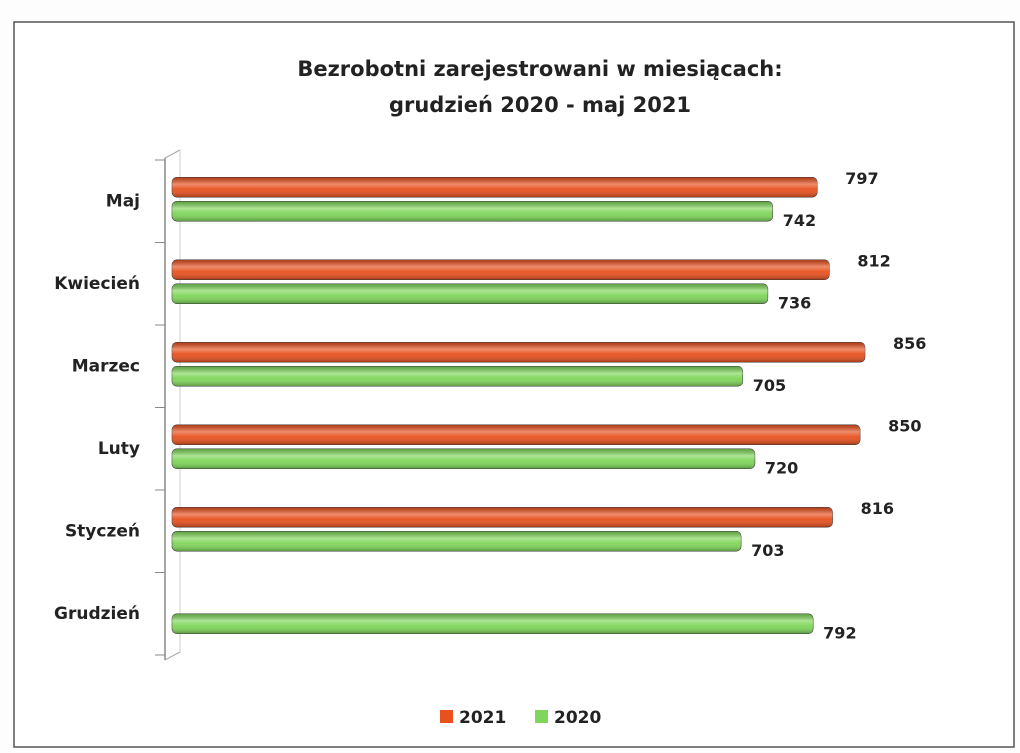 The height and width of the screenshot is (753, 1020). Describe the element at coordinates (904, 425) in the screenshot. I see `data-label: 850` at that location.